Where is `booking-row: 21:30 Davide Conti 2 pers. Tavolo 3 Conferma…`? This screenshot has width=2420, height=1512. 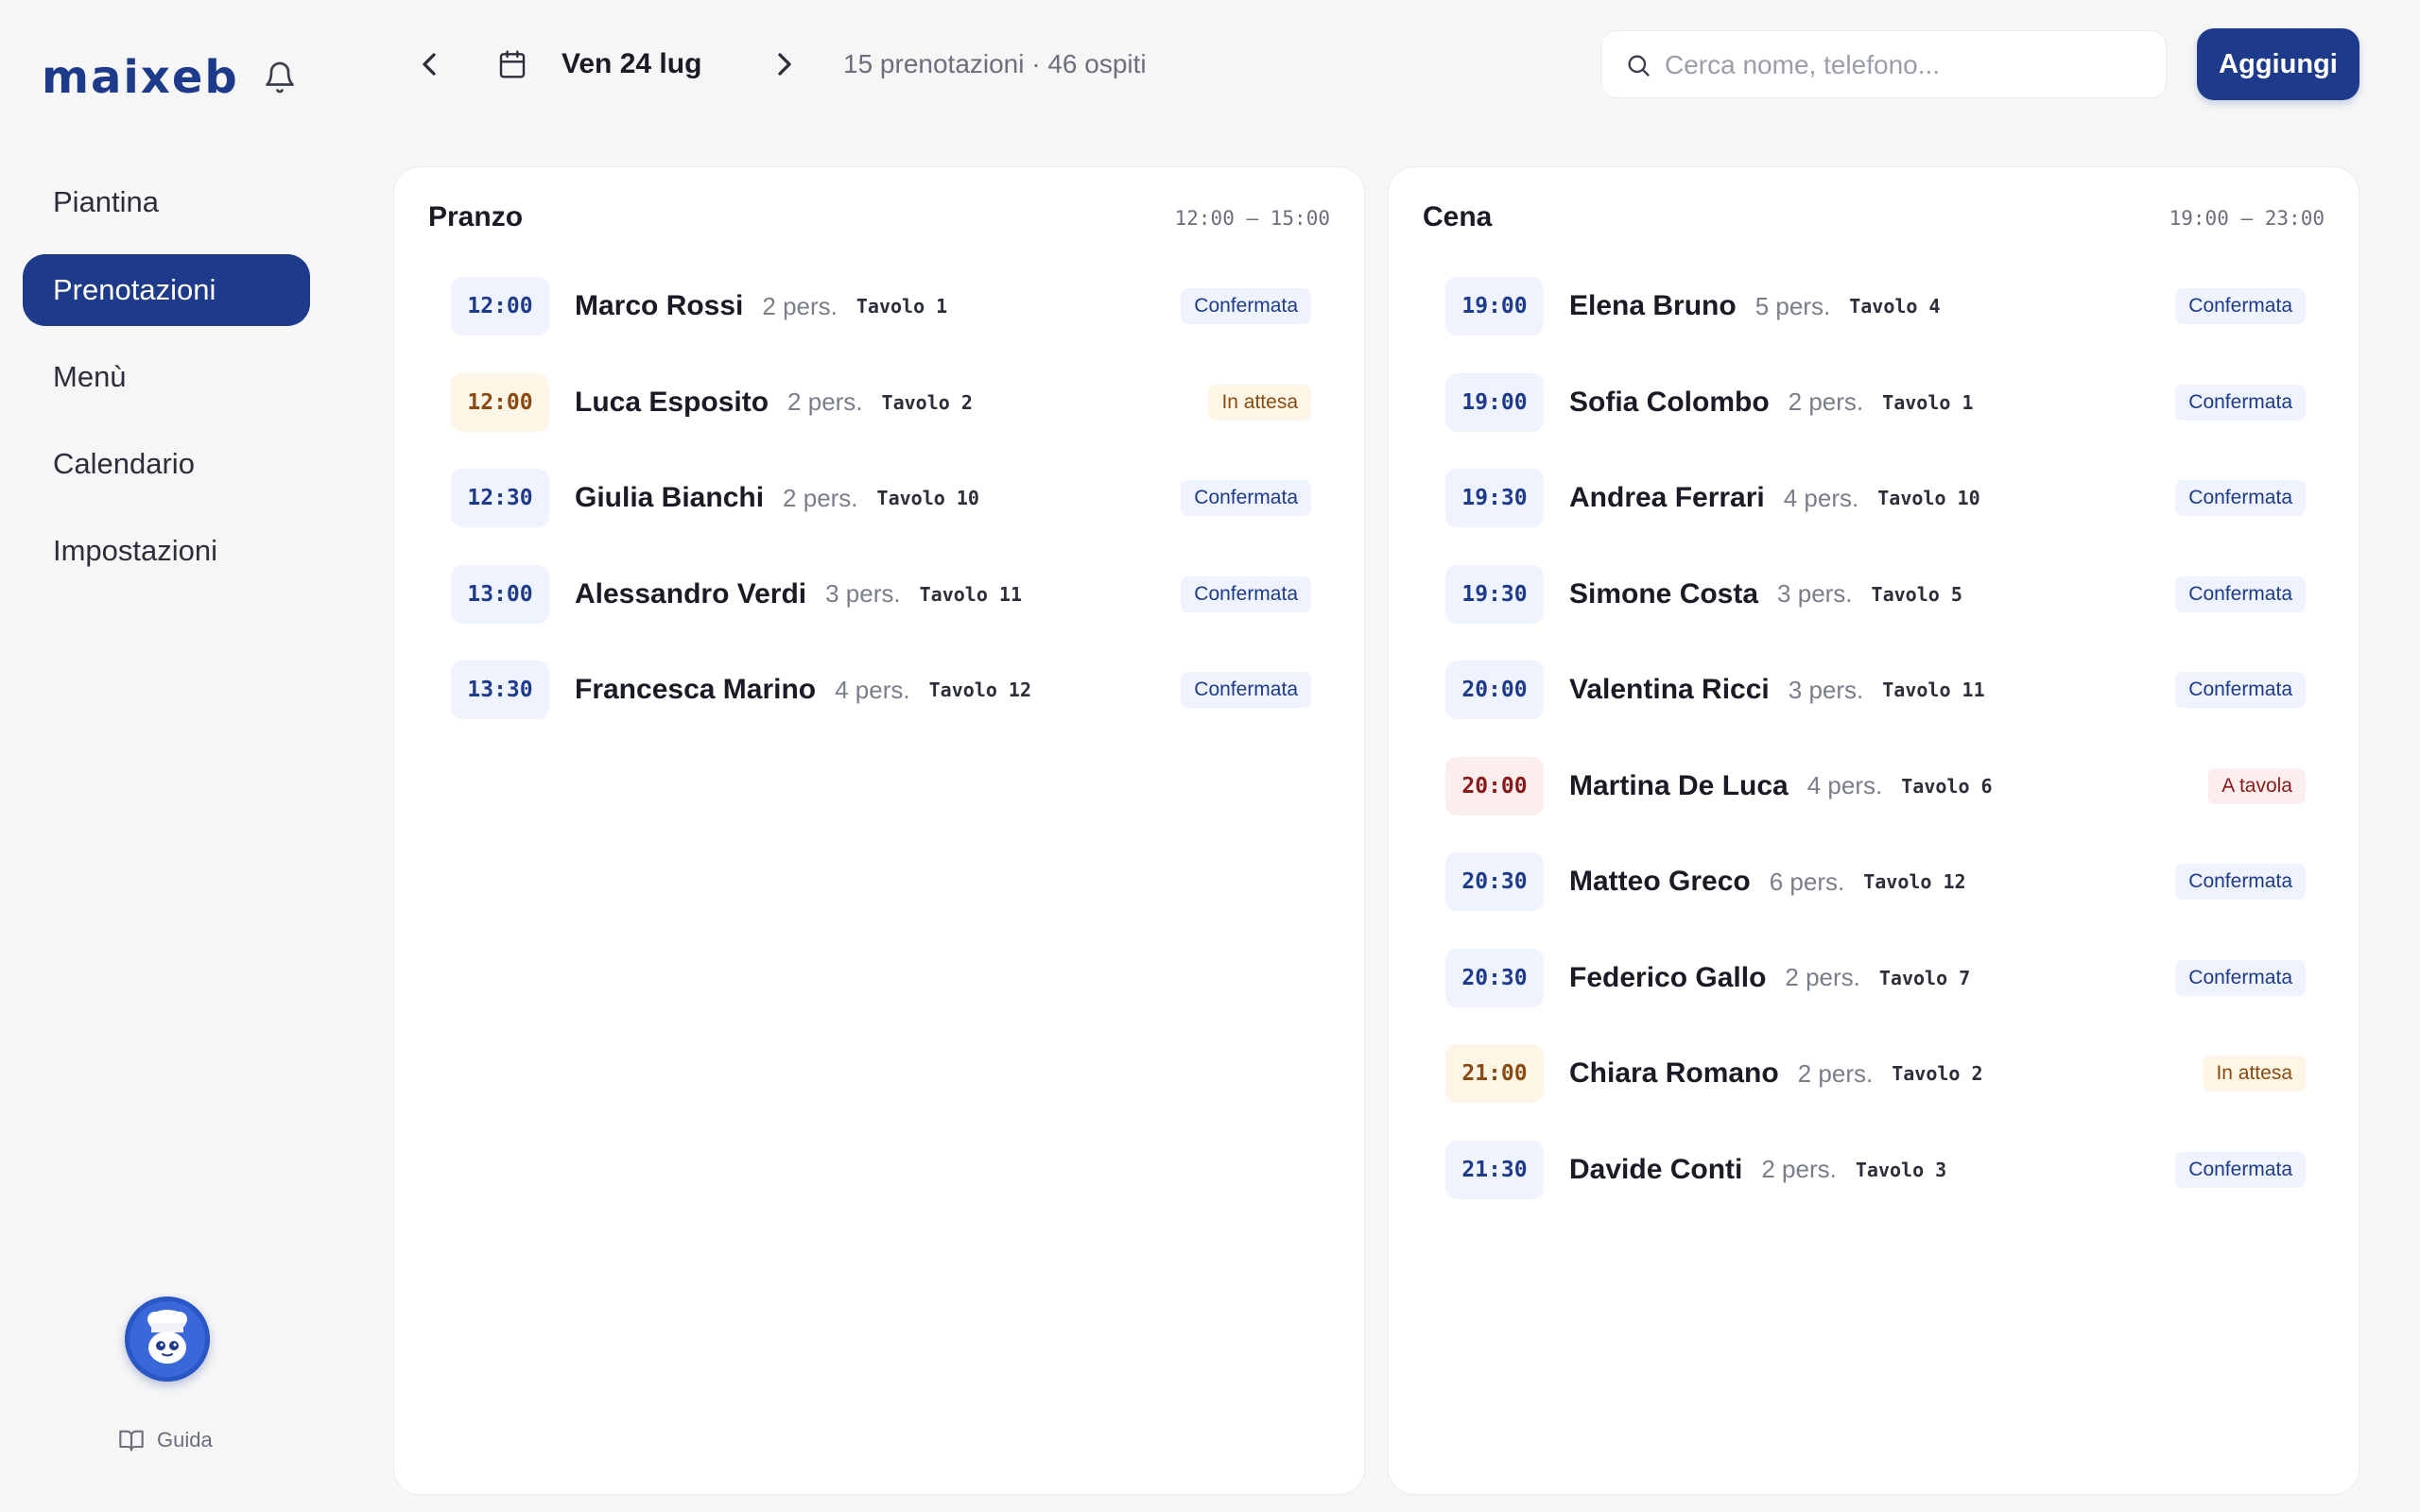 booking-row: 21:30 Davide Conti 2 pers. Tavolo 3 Conferma… is located at coordinates (1875, 1169).